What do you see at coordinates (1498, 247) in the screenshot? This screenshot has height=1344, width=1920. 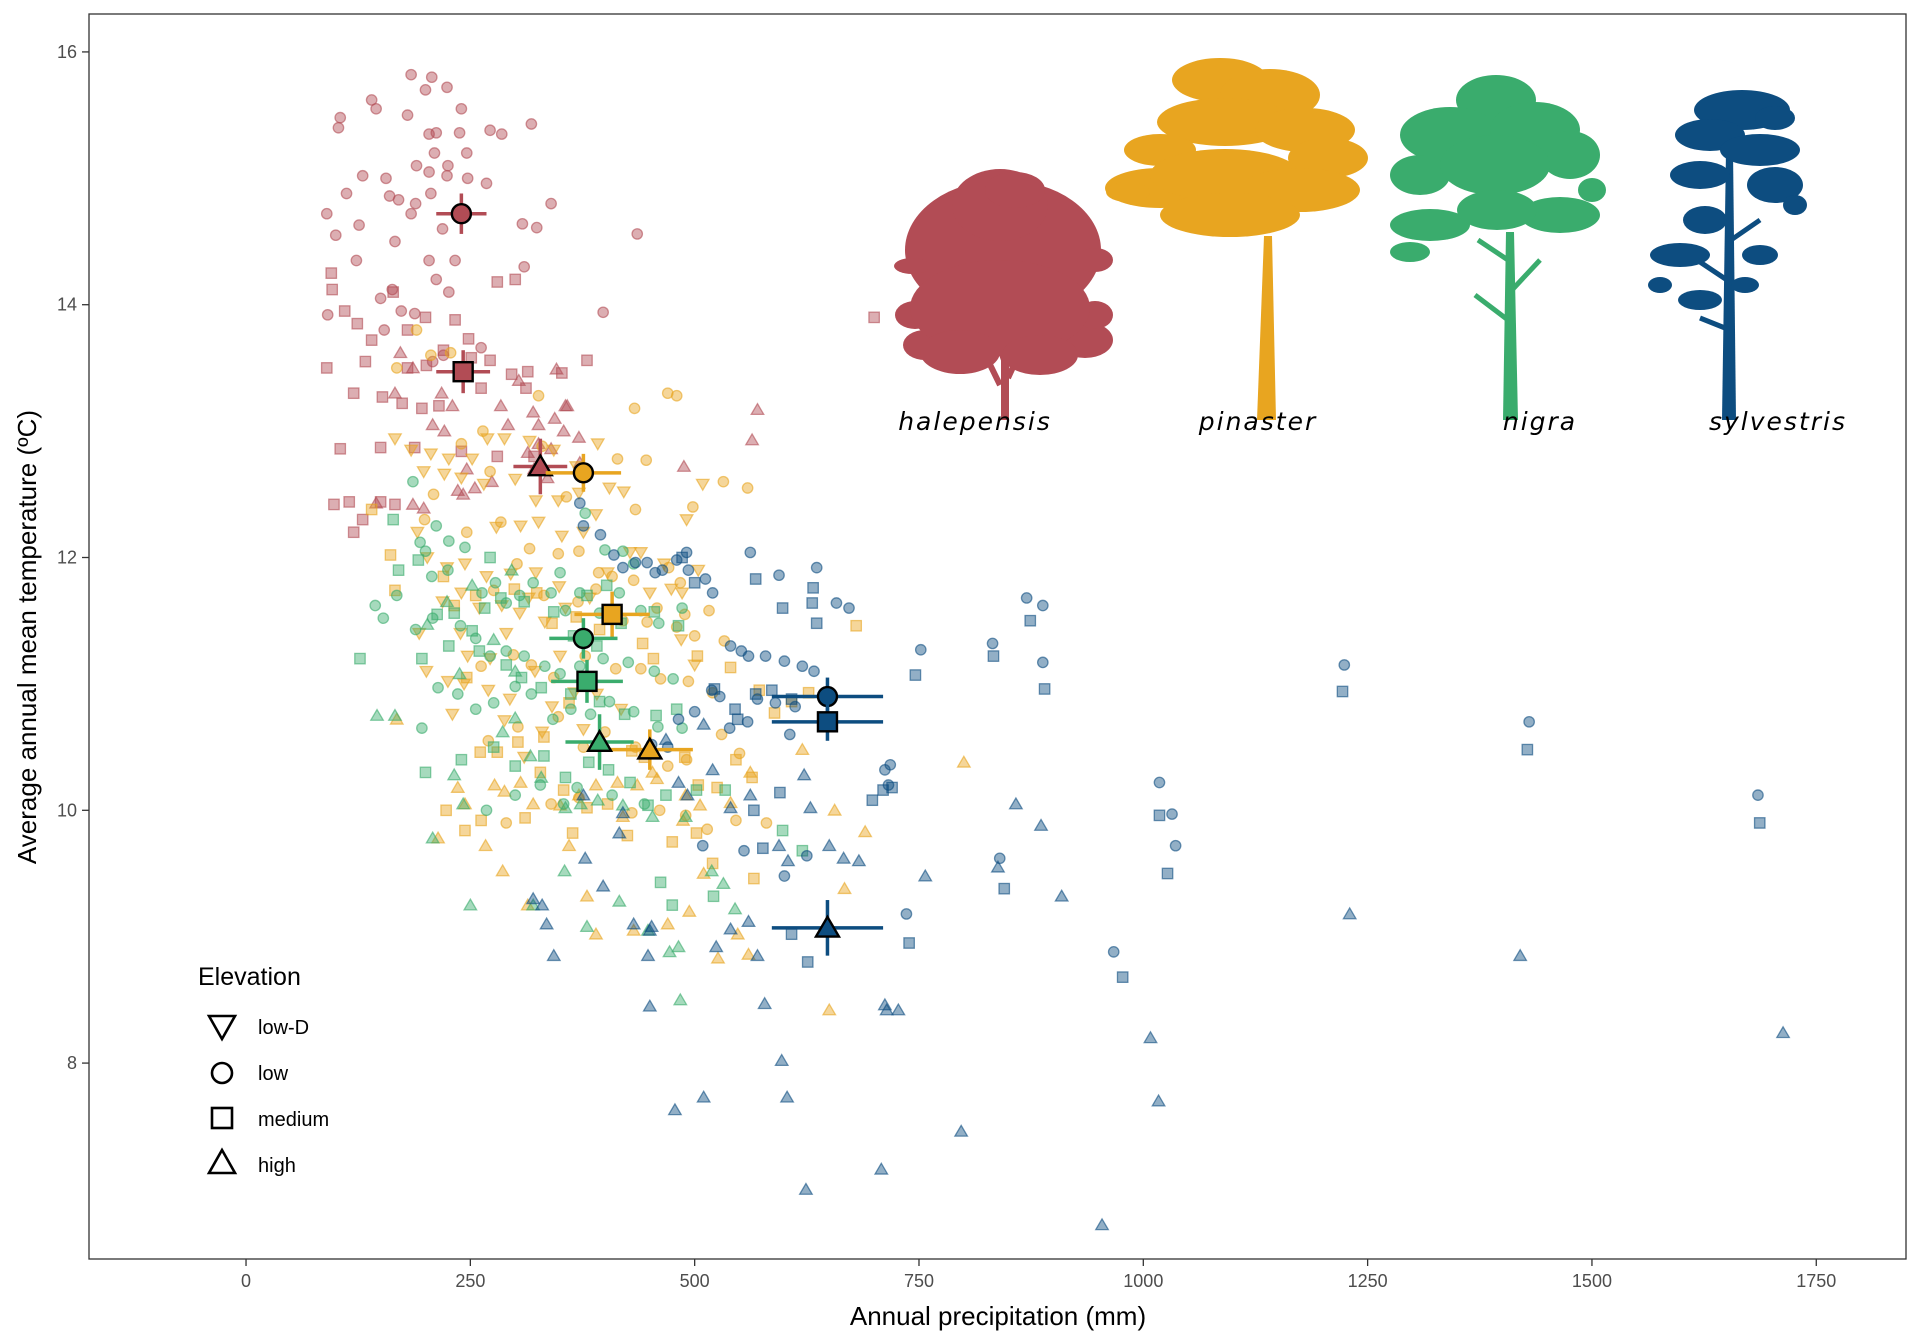 I see `nigra-tree-icon` at bounding box center [1498, 247].